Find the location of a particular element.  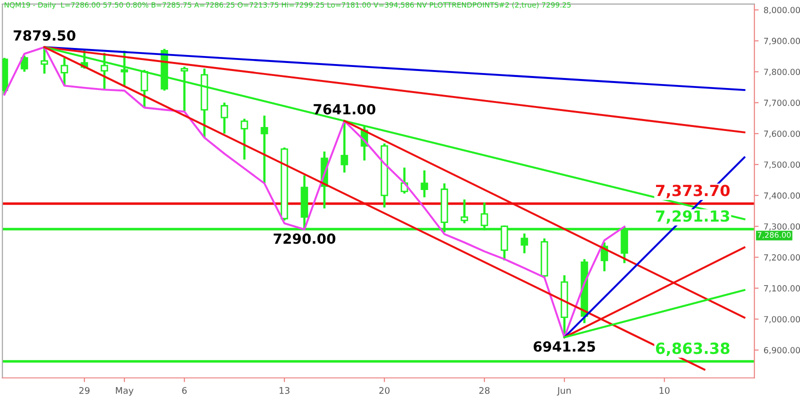

ref-line-label: 6,863.38 is located at coordinates (693, 349).